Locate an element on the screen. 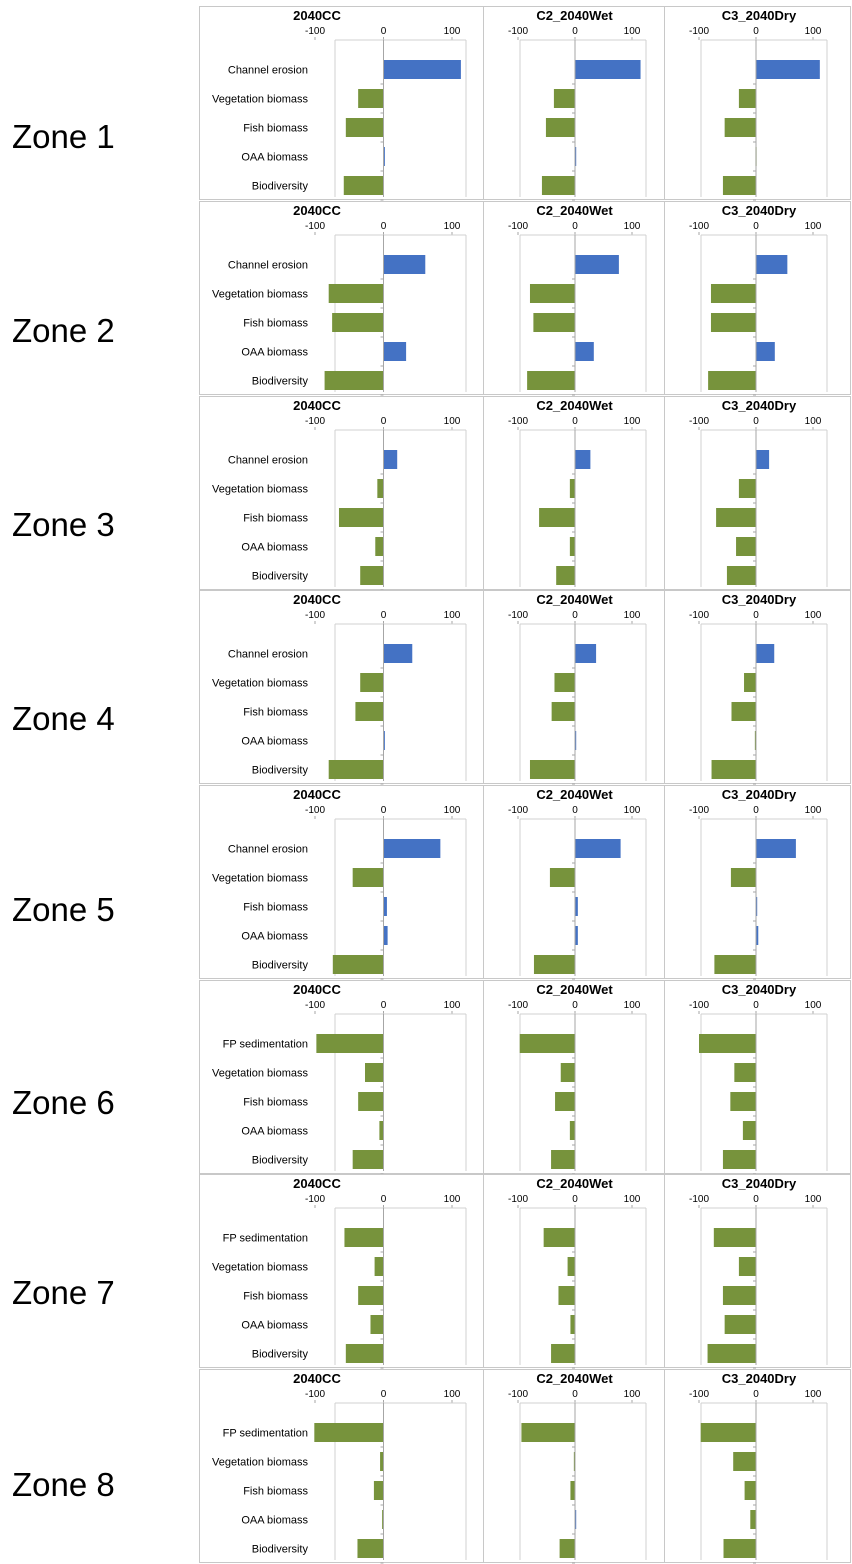 This screenshot has width=852, height=1564. zone-label: Zone 7 is located at coordinates (63, 1292).